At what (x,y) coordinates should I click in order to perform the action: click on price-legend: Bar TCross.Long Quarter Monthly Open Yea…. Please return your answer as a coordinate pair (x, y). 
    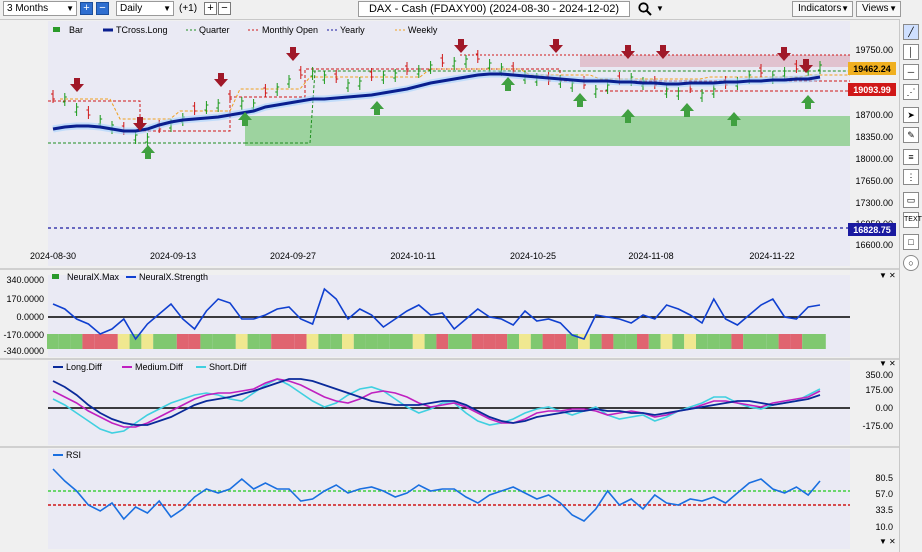
    Looking at the image, I should click on (245, 30).